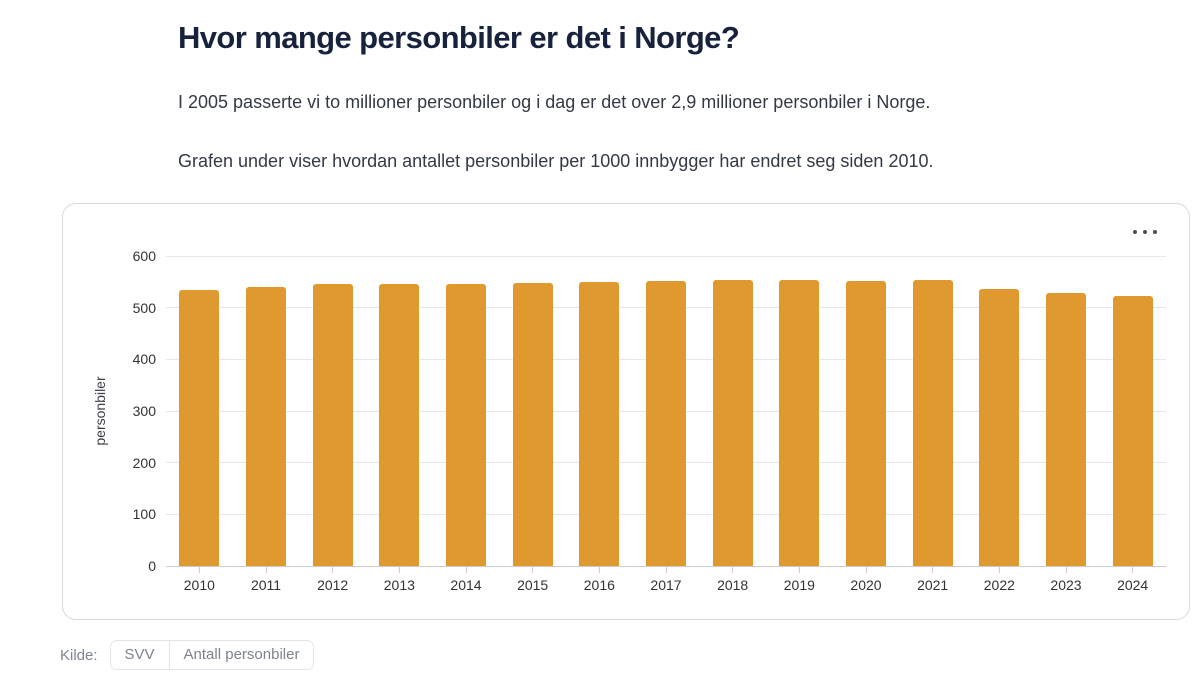 The image size is (1200, 682). I want to click on source-buttons: SVV Antall personbiler, so click(212, 655).